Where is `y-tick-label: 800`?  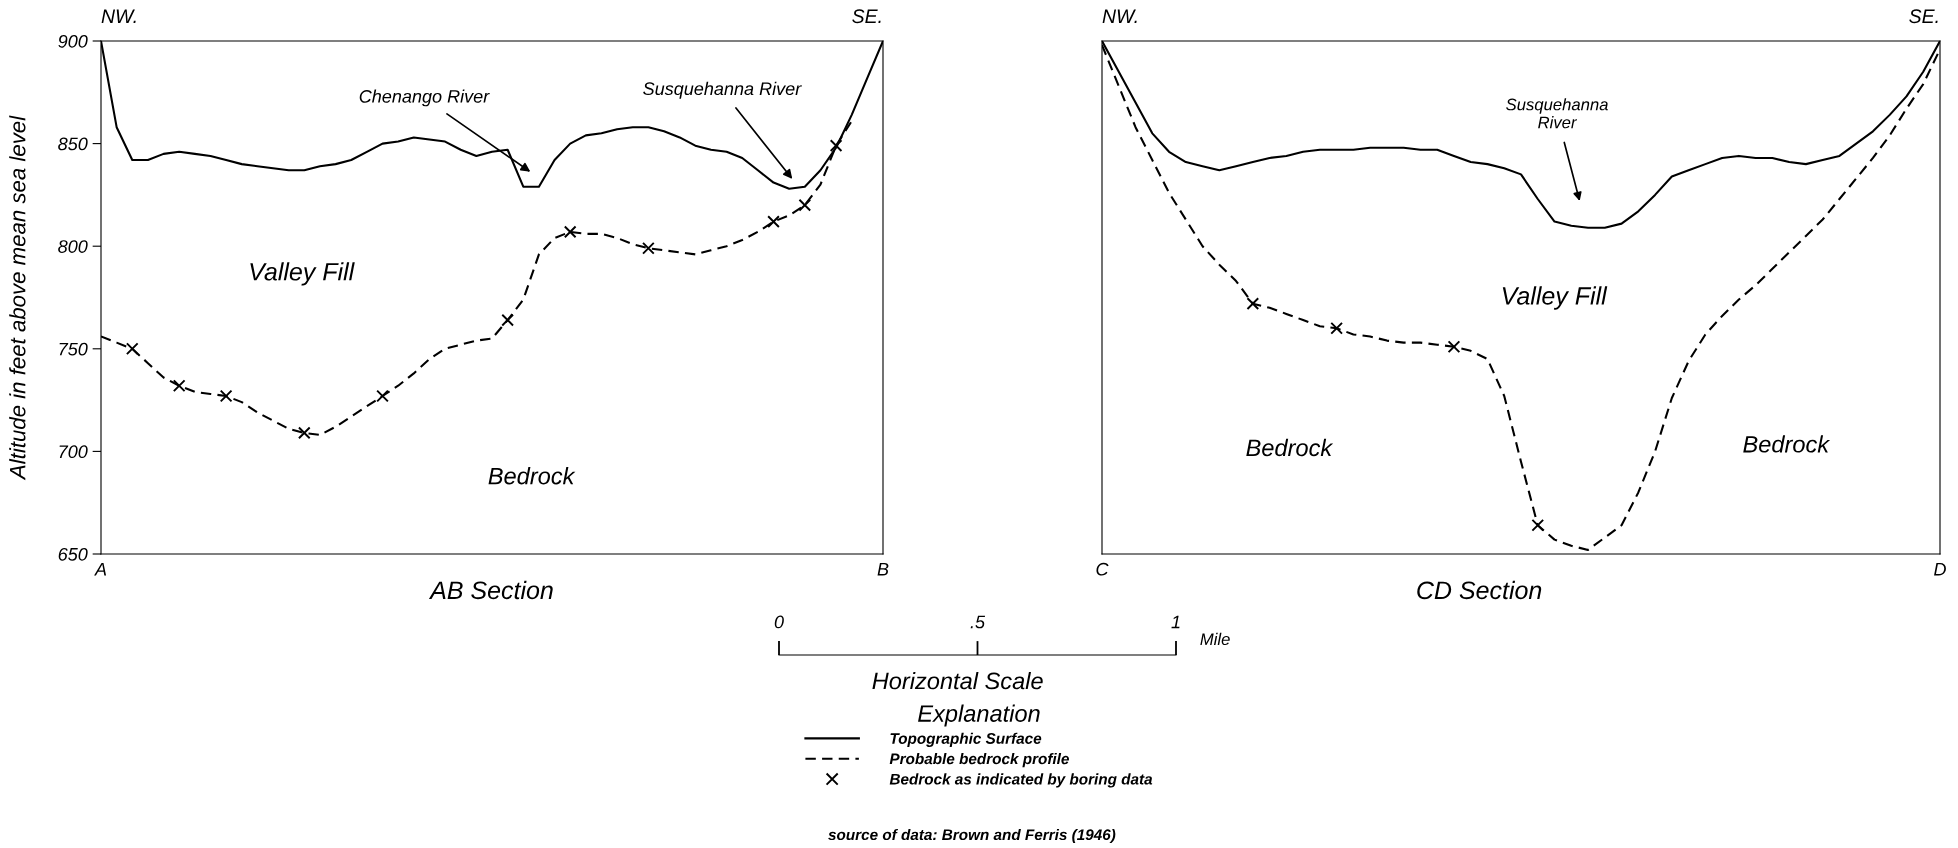
y-tick-label: 800 is located at coordinates (73, 246).